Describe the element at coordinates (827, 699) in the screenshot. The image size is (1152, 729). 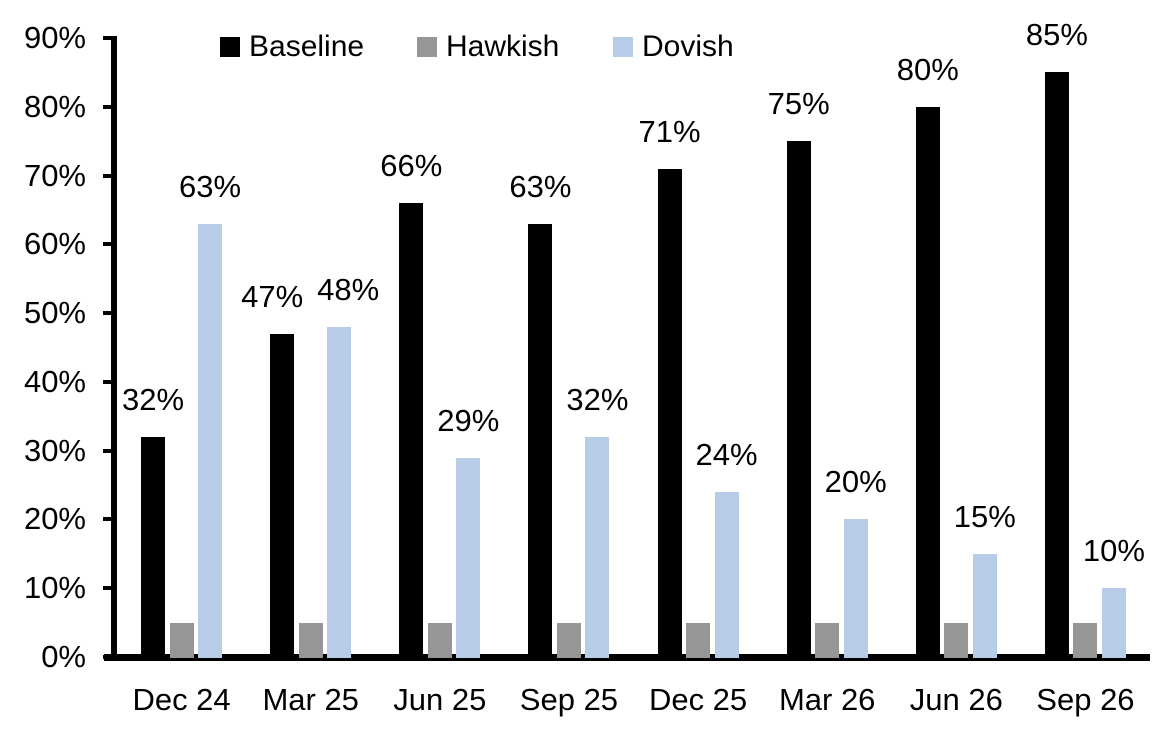
I see `x-axis-category-label: Mar 26` at that location.